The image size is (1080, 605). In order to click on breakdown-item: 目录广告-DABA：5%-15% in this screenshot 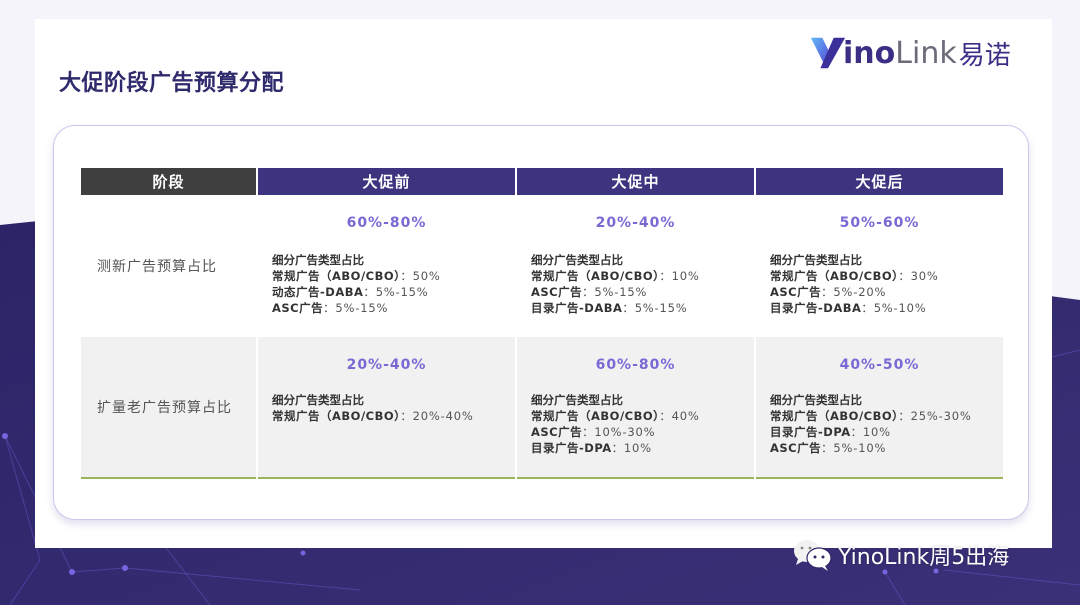, I will do `click(642, 308)`.